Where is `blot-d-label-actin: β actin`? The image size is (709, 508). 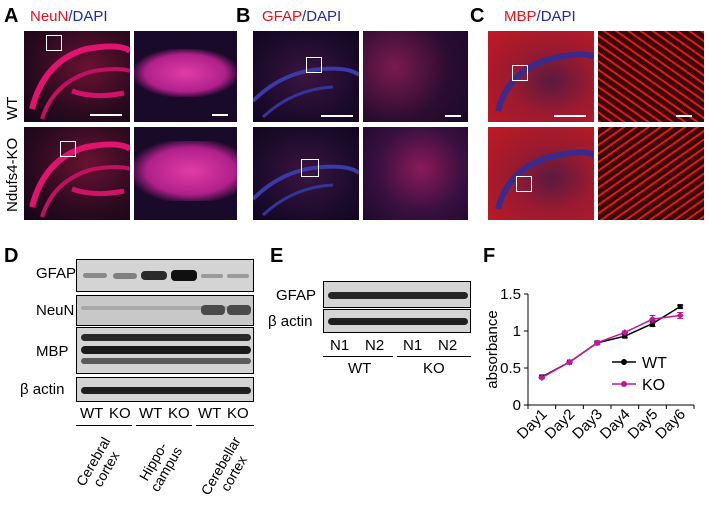
blot-d-label-actin: β actin is located at coordinates (42, 389).